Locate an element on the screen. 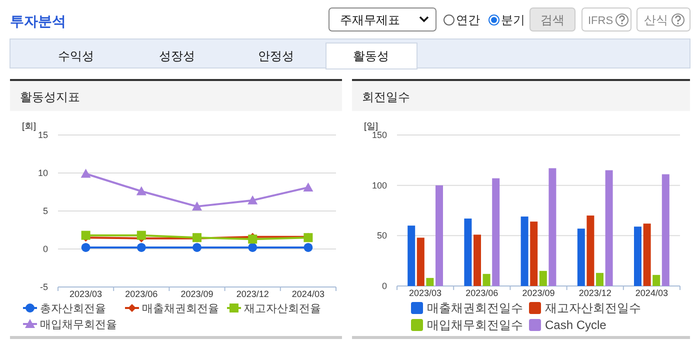  legend-label: 재고자산회전율 is located at coordinates (282, 309).